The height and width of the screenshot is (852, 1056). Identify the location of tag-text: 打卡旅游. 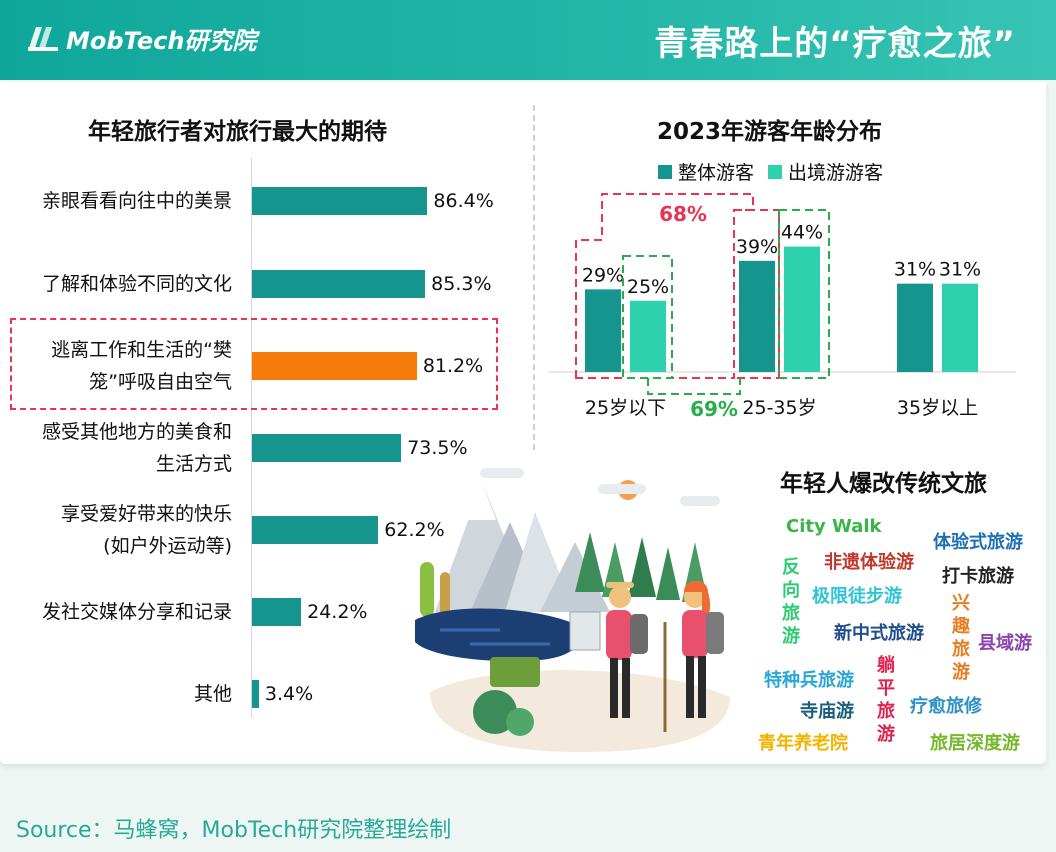
(978, 576).